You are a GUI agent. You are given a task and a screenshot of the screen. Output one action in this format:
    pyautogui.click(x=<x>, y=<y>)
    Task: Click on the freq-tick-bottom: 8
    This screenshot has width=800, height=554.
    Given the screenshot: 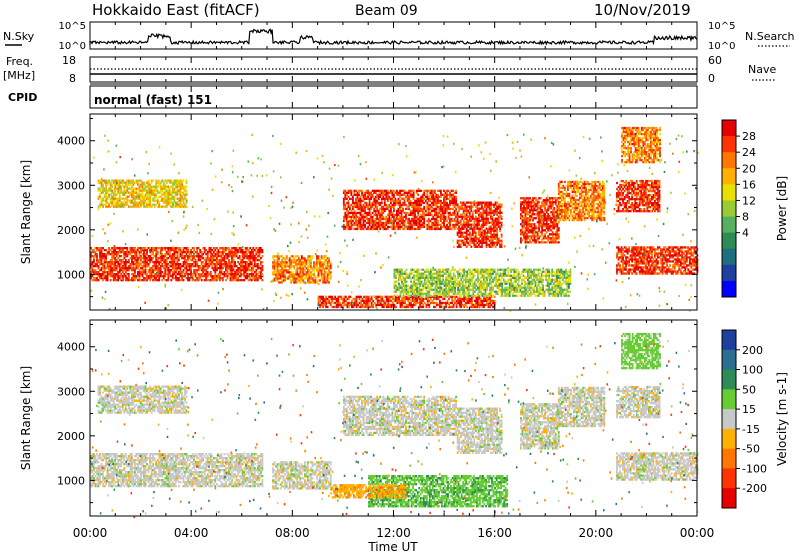 What is the action you would take?
    pyautogui.click(x=72, y=78)
    